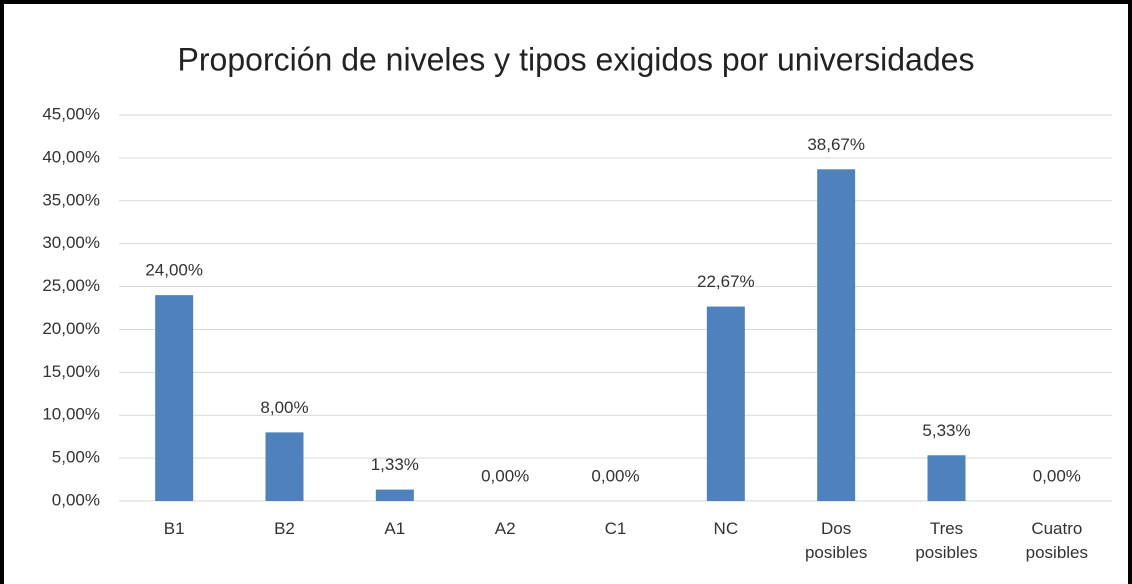 This screenshot has width=1132, height=584. What do you see at coordinates (71, 371) in the screenshot?
I see `y-tick-label: 15,00%` at bounding box center [71, 371].